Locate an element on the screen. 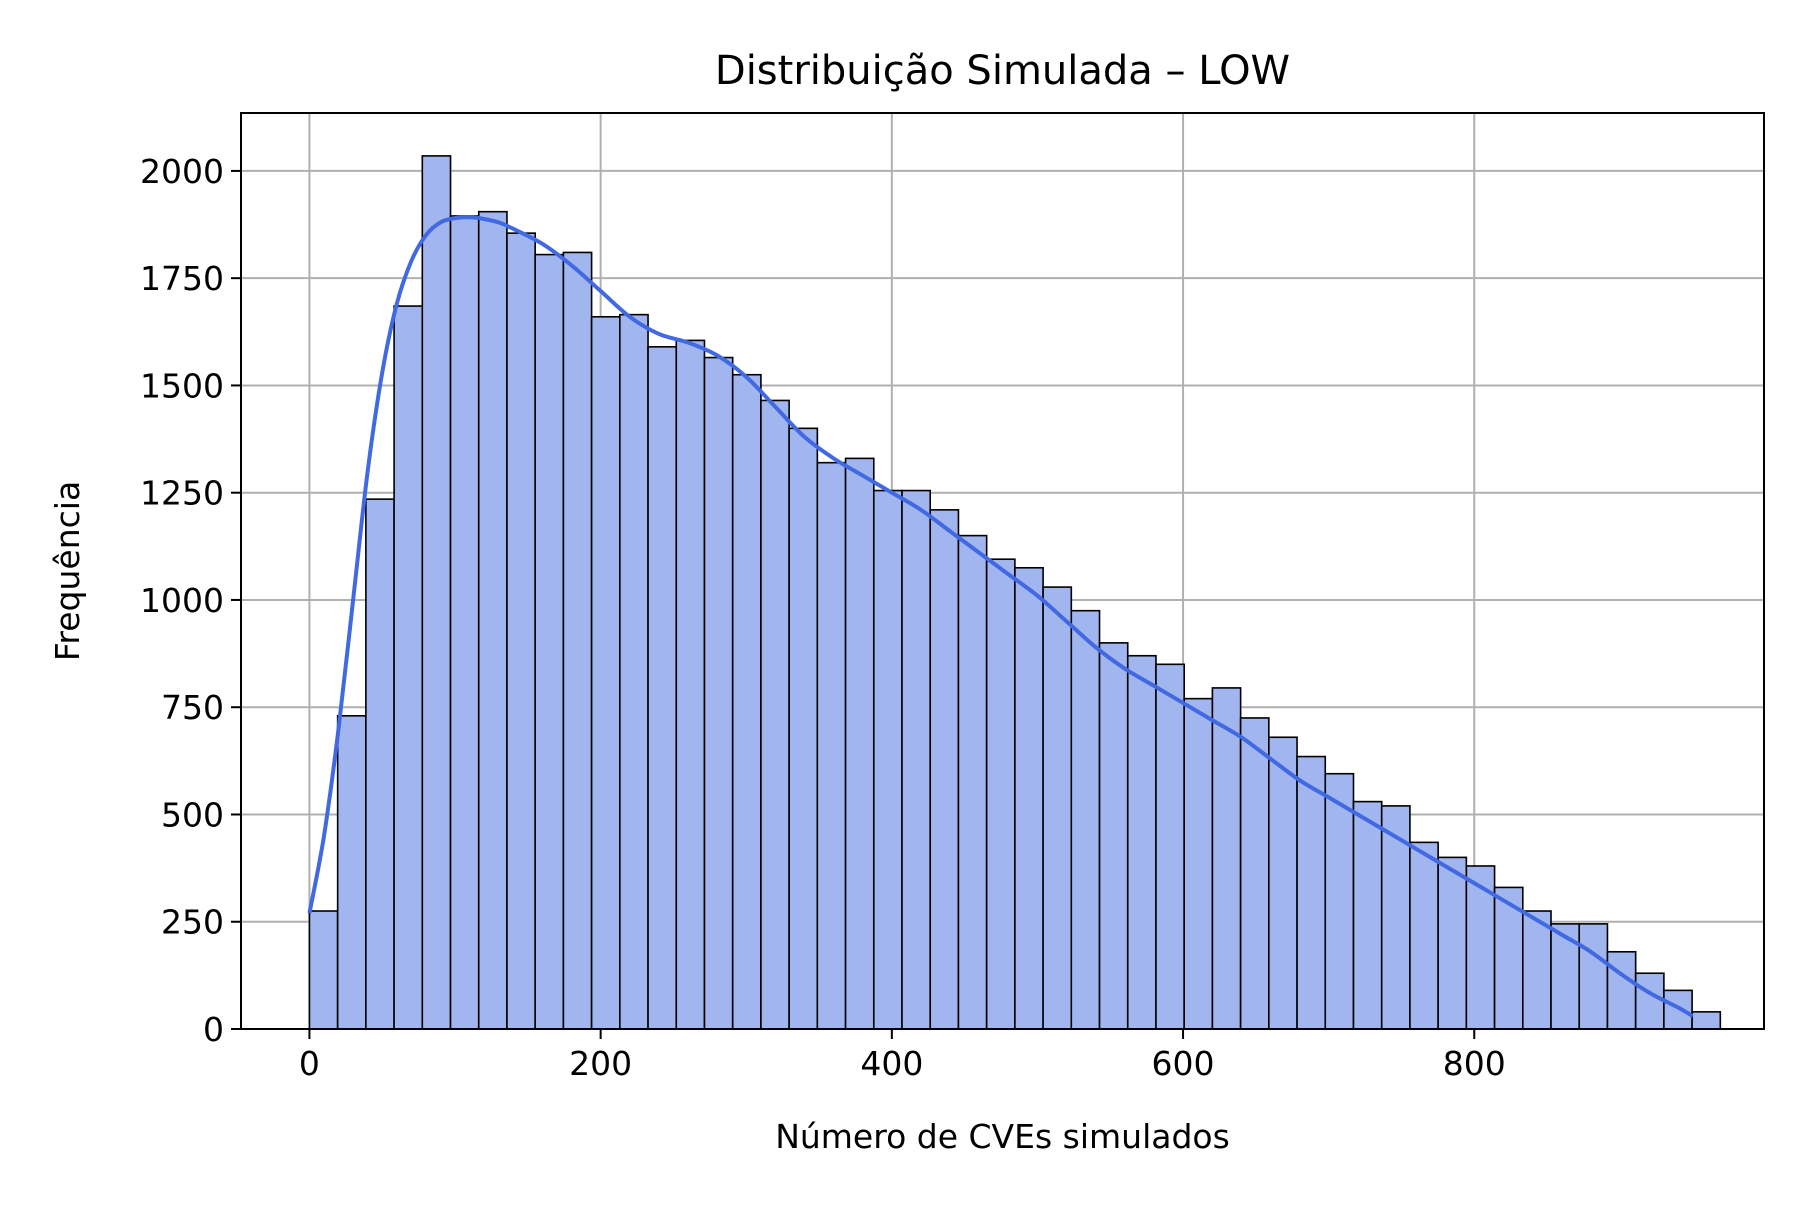 The height and width of the screenshot is (1205, 1800). y-tick-label: 2000 is located at coordinates (182, 171).